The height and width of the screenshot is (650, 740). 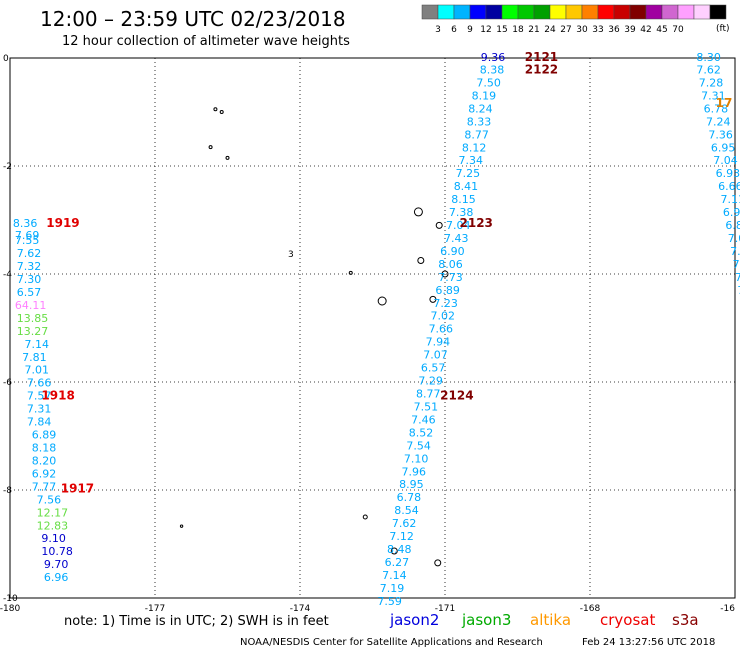 I want to click on wave-height-value: 8.12, so click(x=474, y=147).